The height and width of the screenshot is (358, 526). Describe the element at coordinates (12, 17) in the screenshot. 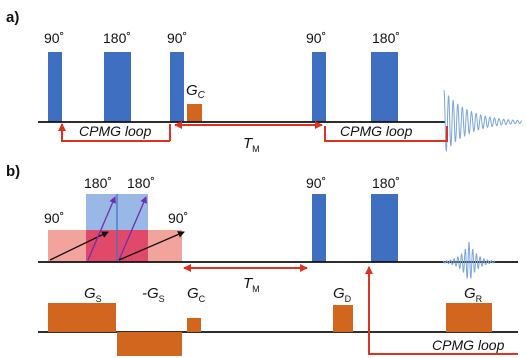

I see `panel-a-label: a)` at that location.